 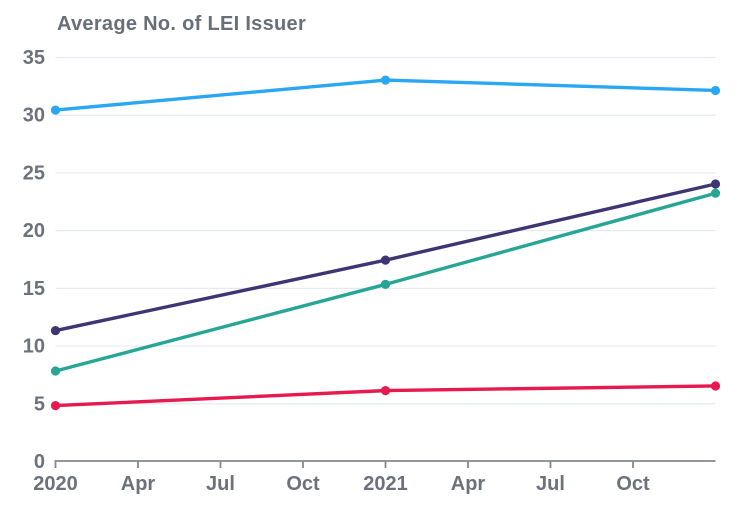 I want to click on y-tick-label: 25, so click(x=34, y=173).